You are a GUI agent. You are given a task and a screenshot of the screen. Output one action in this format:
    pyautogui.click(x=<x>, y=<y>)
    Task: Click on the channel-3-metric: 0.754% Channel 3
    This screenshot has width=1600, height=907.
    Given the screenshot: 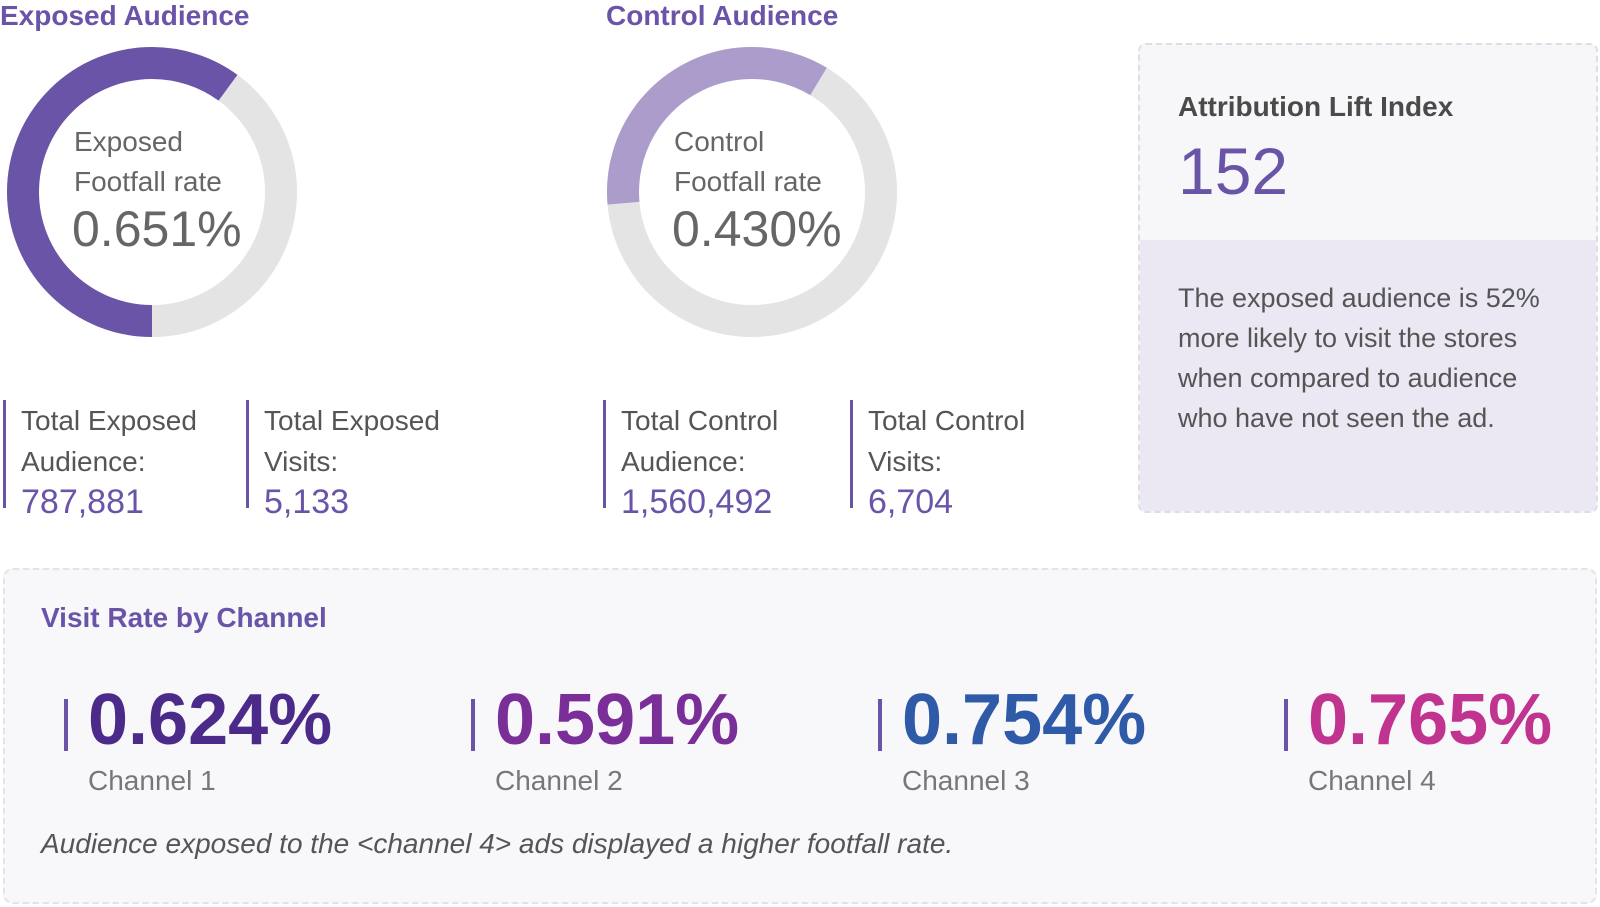 What is the action you would take?
    pyautogui.click(x=1058, y=742)
    